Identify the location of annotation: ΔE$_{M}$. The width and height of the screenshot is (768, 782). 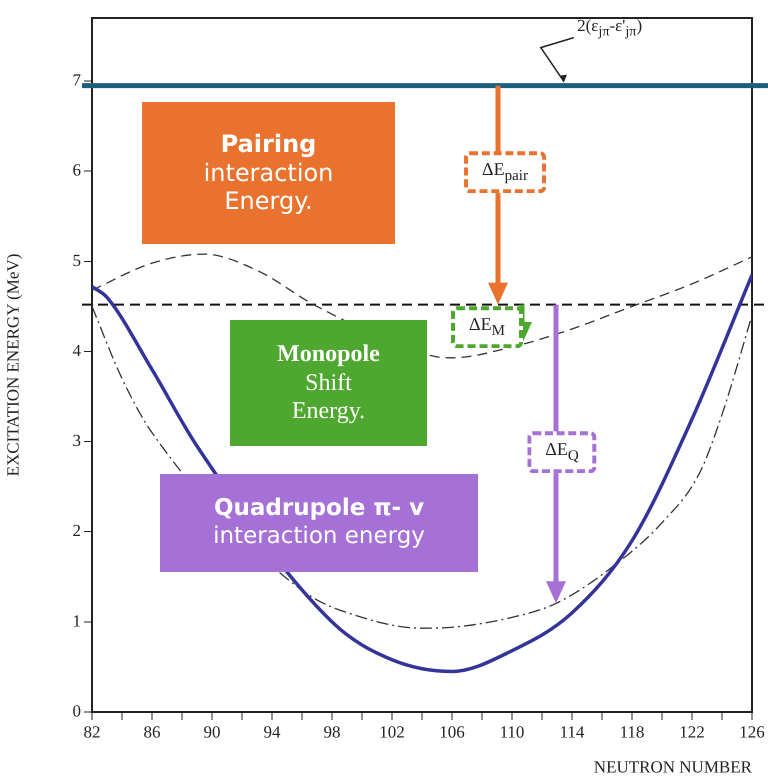
(487, 327).